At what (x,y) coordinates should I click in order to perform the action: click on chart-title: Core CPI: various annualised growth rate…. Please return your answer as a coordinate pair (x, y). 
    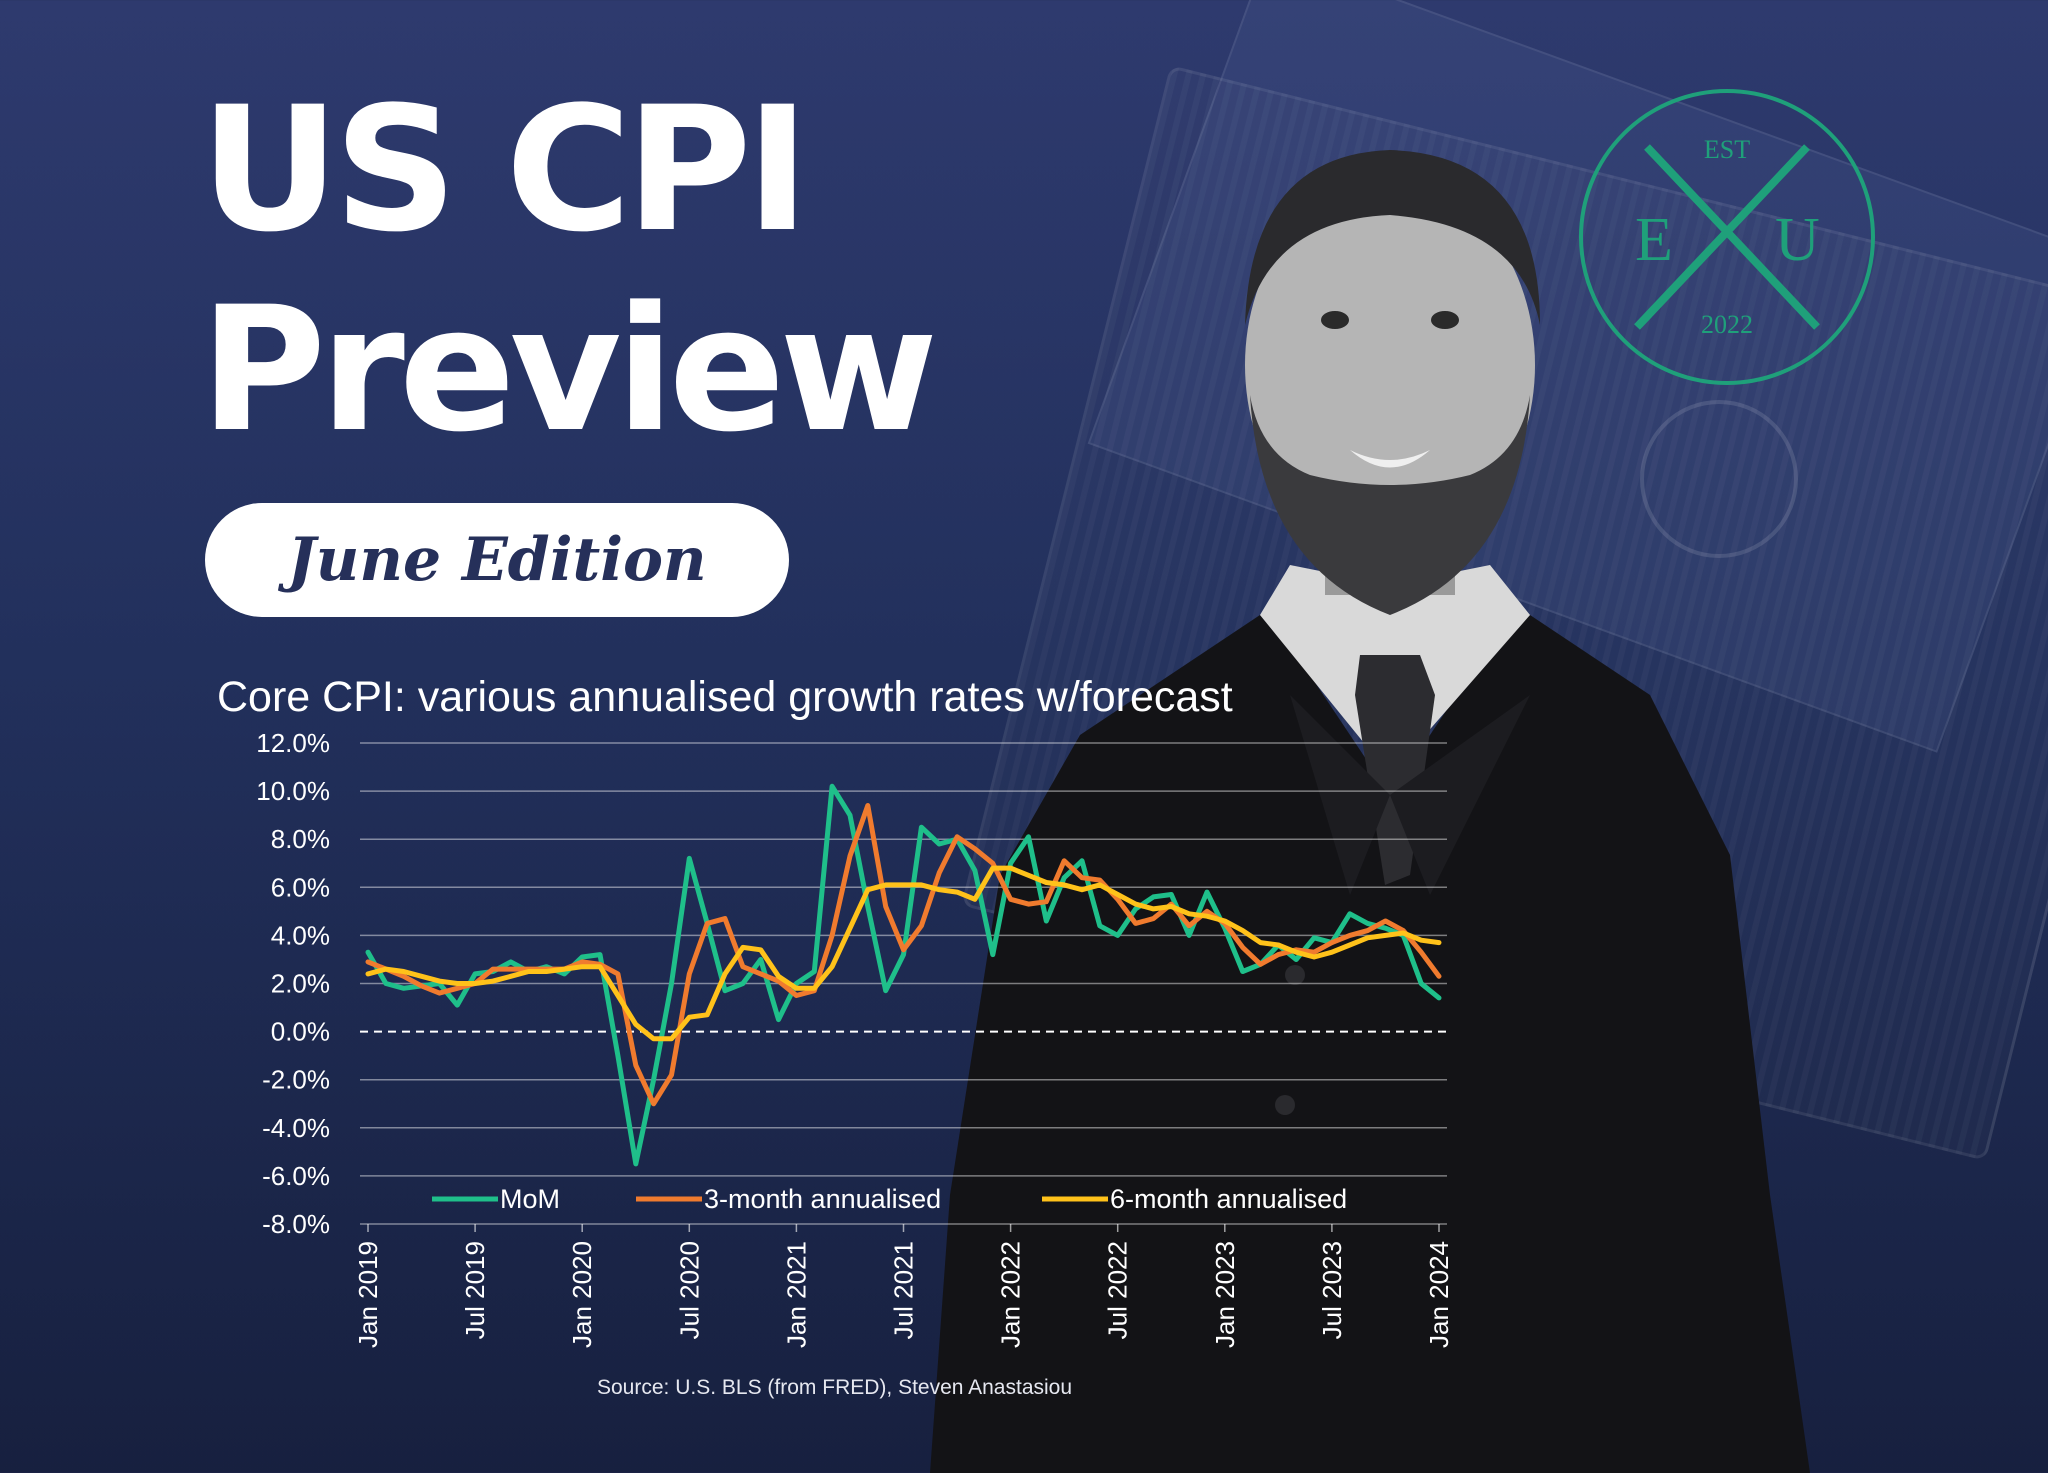
    Looking at the image, I should click on (725, 697).